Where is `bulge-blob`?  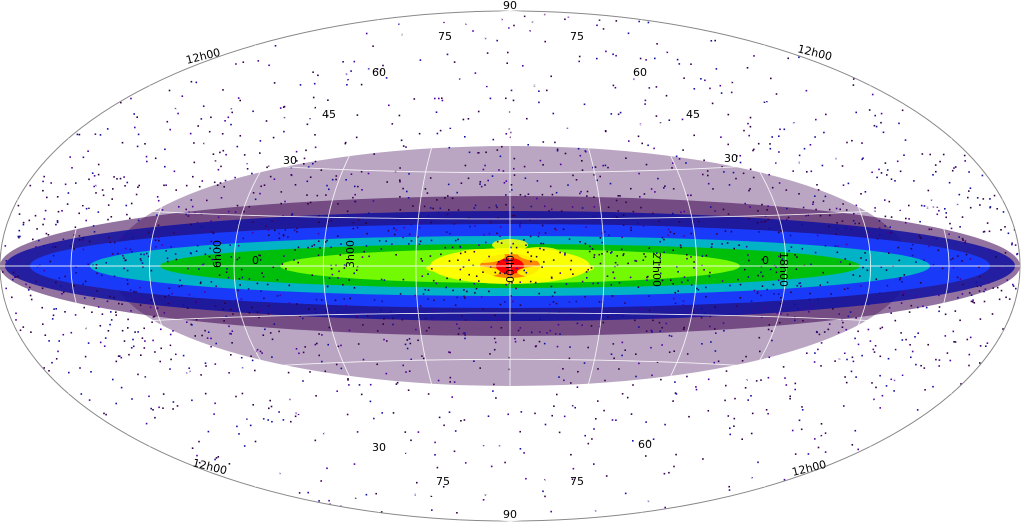 bulge-blob is located at coordinates (480, 256).